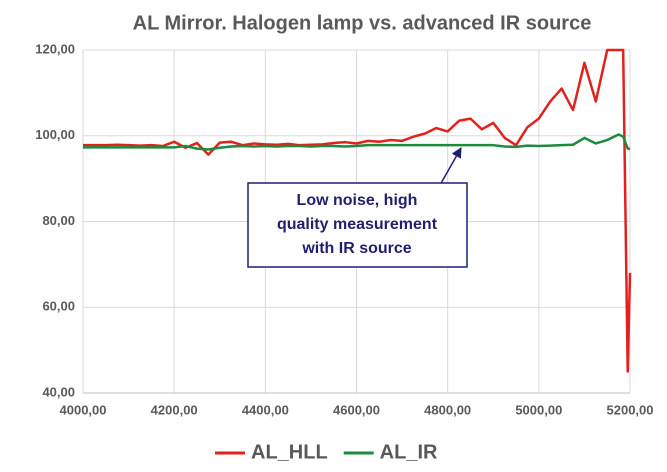  I want to click on x-tick-label: 4400,00, so click(265, 409).